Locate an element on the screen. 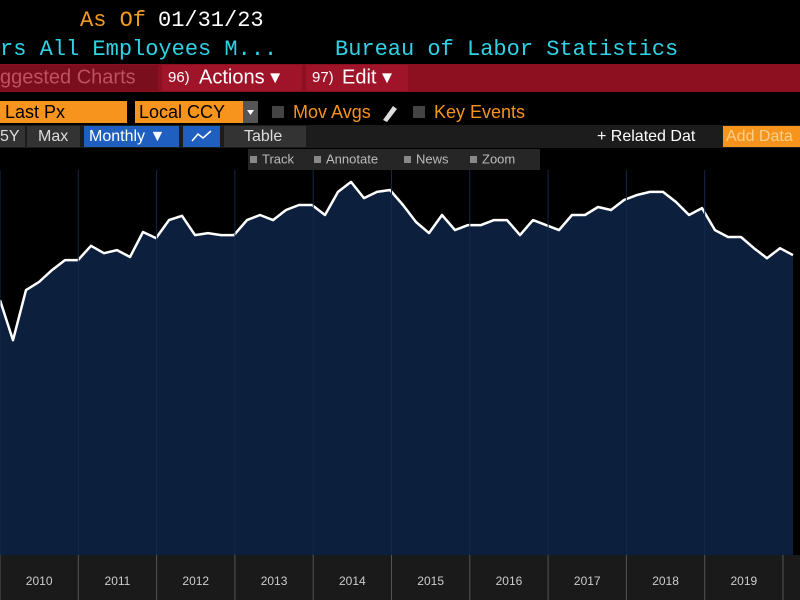  range-max: Max is located at coordinates (53, 136).